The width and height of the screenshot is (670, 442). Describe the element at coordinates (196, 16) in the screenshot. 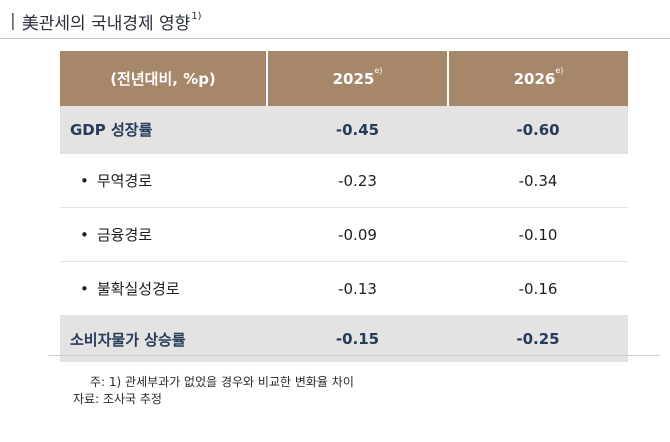

I see `title-footnote-mark: 1)` at that location.